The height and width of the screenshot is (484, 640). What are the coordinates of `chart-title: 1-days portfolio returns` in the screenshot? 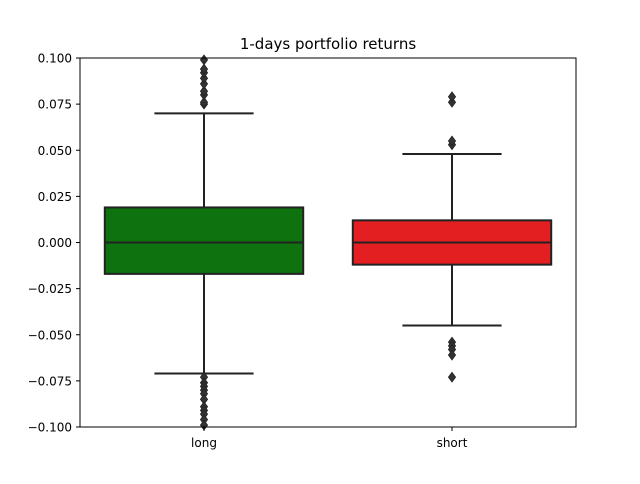 It's located at (328, 44).